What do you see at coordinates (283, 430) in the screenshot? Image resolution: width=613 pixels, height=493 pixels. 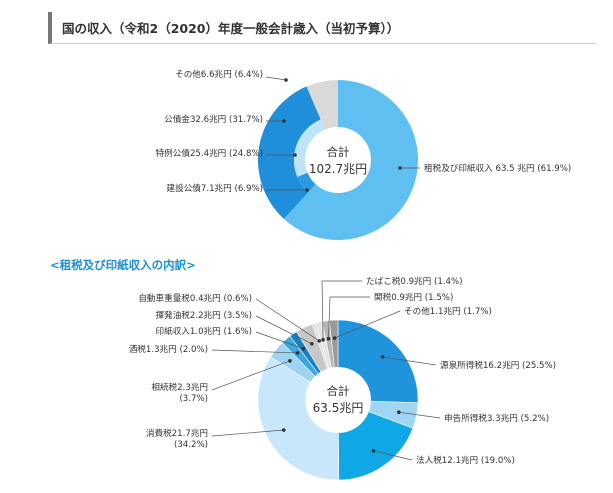 I see `leader-消費税-dot` at bounding box center [283, 430].